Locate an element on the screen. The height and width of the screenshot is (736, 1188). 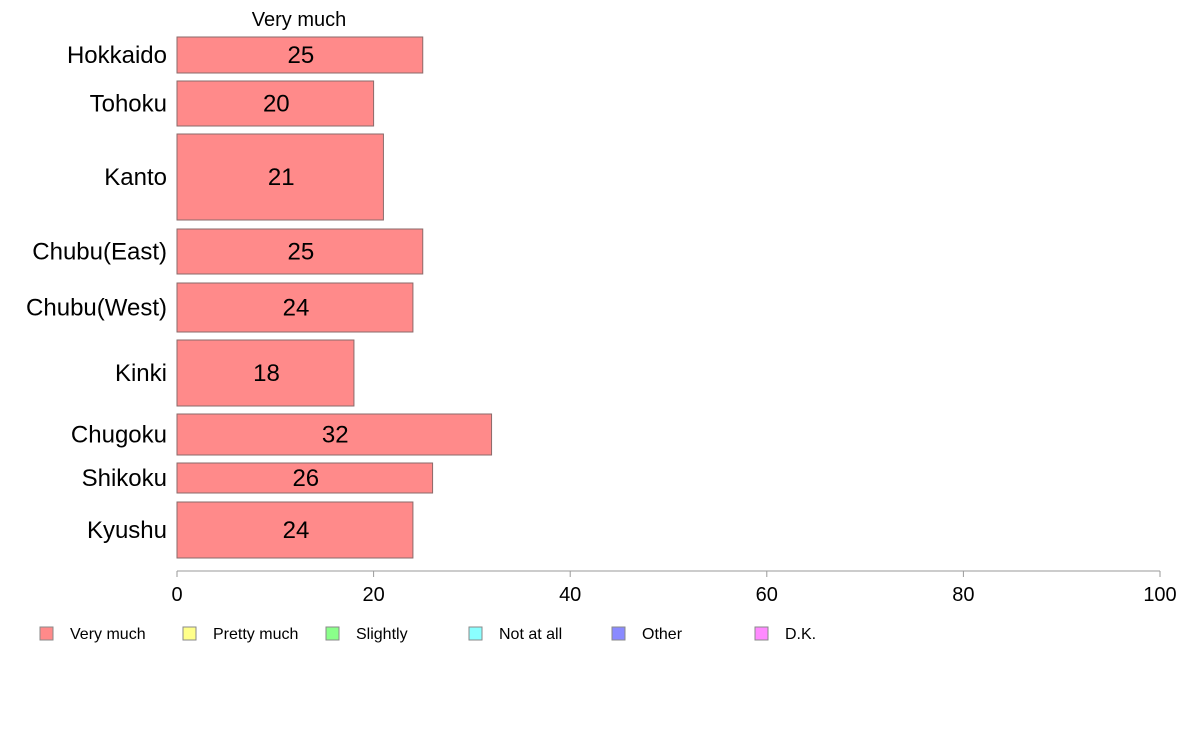
x-tick-label: 80 is located at coordinates (963, 595).